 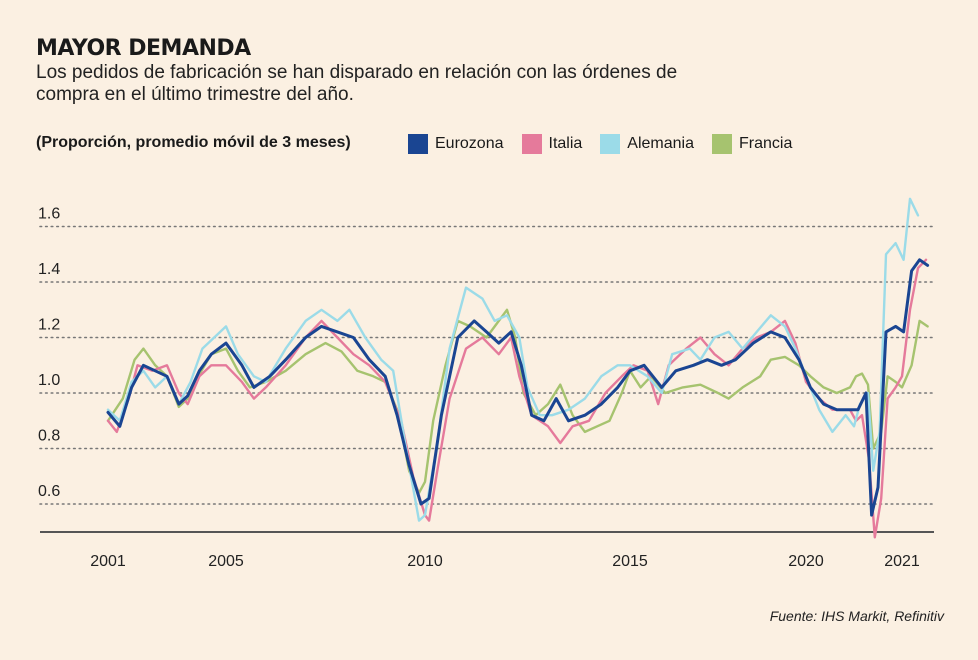 I want to click on x-tick-label: 2005, so click(x=226, y=561).